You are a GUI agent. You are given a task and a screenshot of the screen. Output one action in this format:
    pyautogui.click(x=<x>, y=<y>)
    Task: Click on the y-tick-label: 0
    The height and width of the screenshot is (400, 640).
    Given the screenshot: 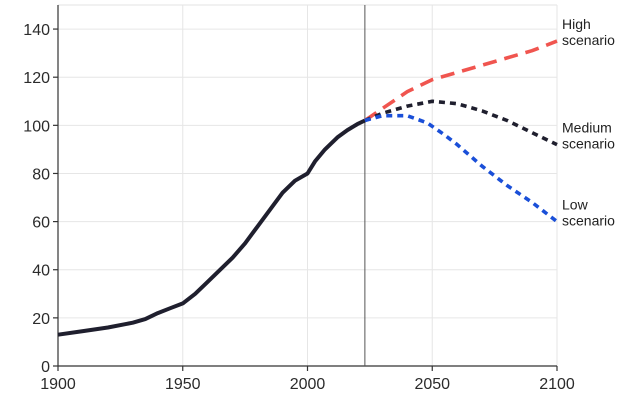 What is the action you would take?
    pyautogui.click(x=45, y=367)
    